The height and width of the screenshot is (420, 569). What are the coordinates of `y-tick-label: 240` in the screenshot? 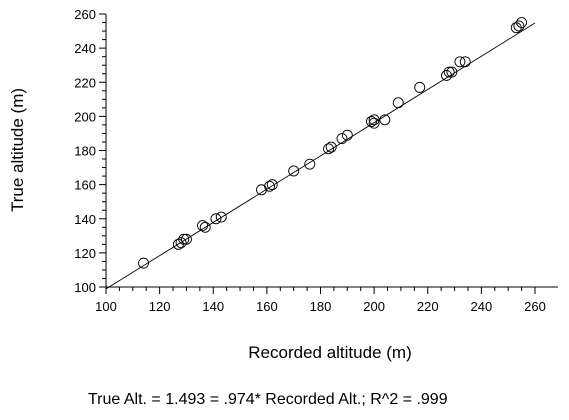 It's located at (85, 48).